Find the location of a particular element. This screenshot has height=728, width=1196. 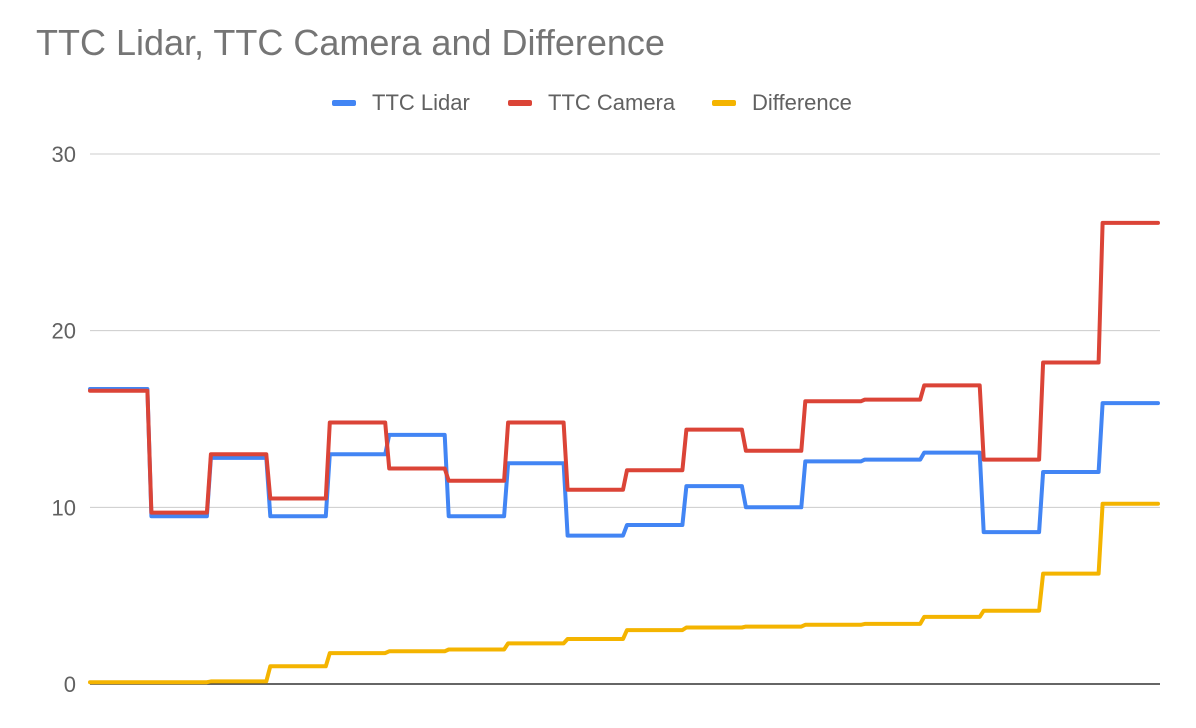

y-tick-label-0: 0 is located at coordinates (70, 684).